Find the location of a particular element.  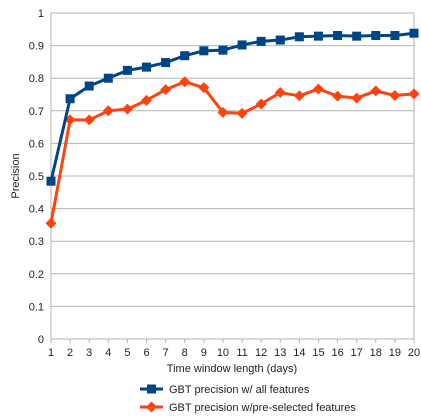

y-tick-labels: 0 0.1 0.2 0.3 0.4 0.5 0.6 0.7 0.8 0.9 1 is located at coordinates (36, 177).